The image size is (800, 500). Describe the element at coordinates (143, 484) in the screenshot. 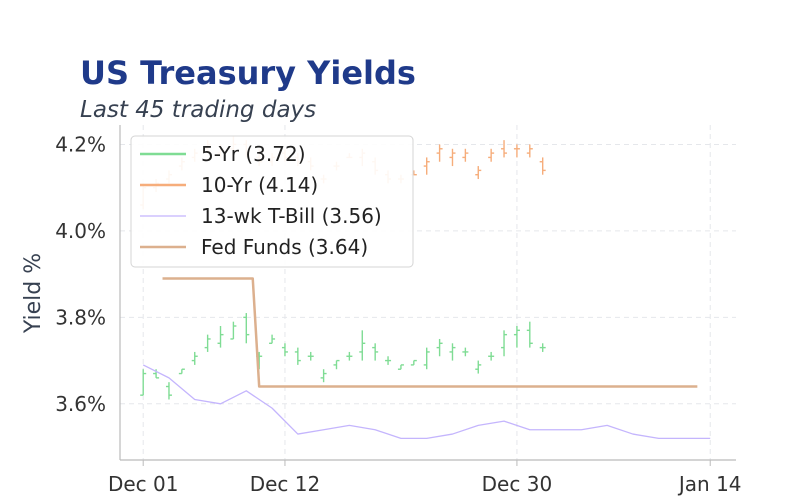

I see `x-tick-label: Dec 01` at that location.